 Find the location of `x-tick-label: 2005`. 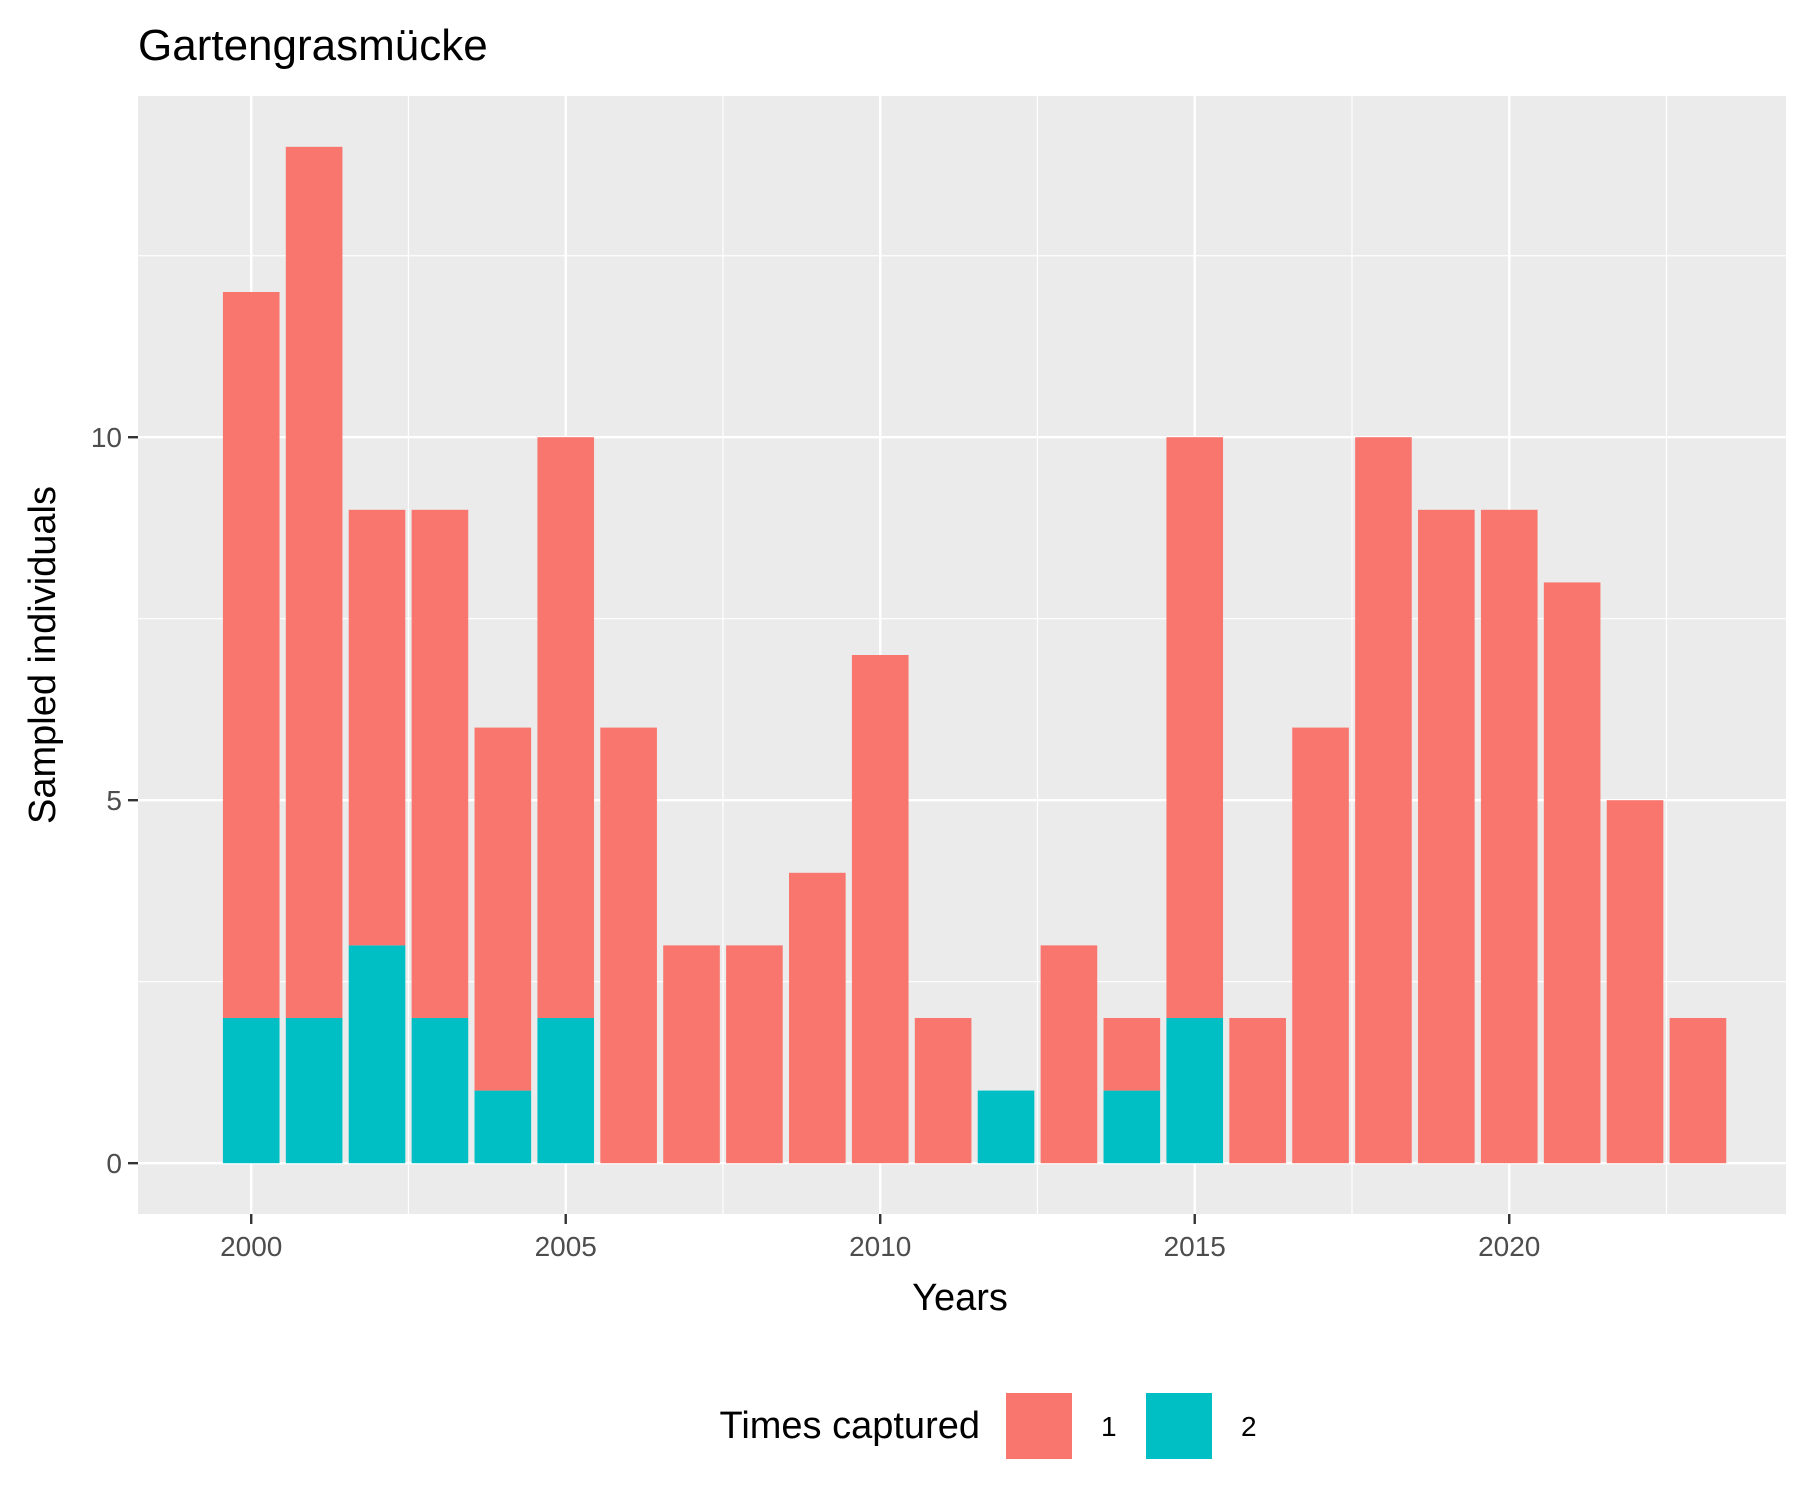

x-tick-label: 2005 is located at coordinates (566, 1246).